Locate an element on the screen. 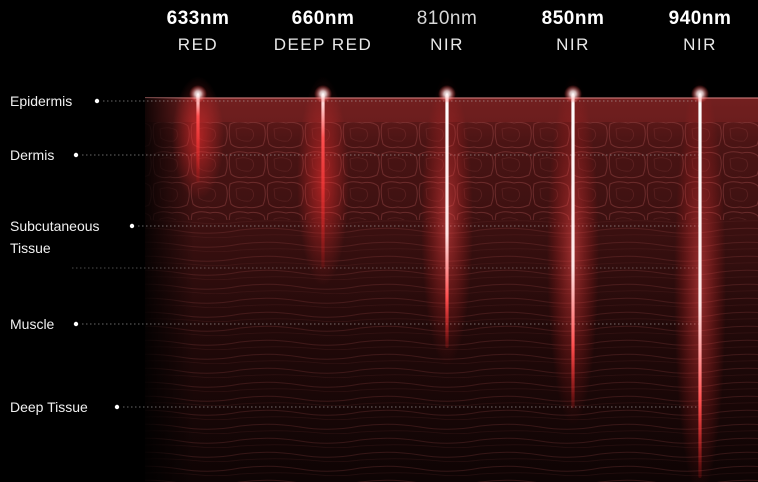 Image resolution: width=758 pixels, height=482 pixels. wavelength-value: 660nm is located at coordinates (323, 18).